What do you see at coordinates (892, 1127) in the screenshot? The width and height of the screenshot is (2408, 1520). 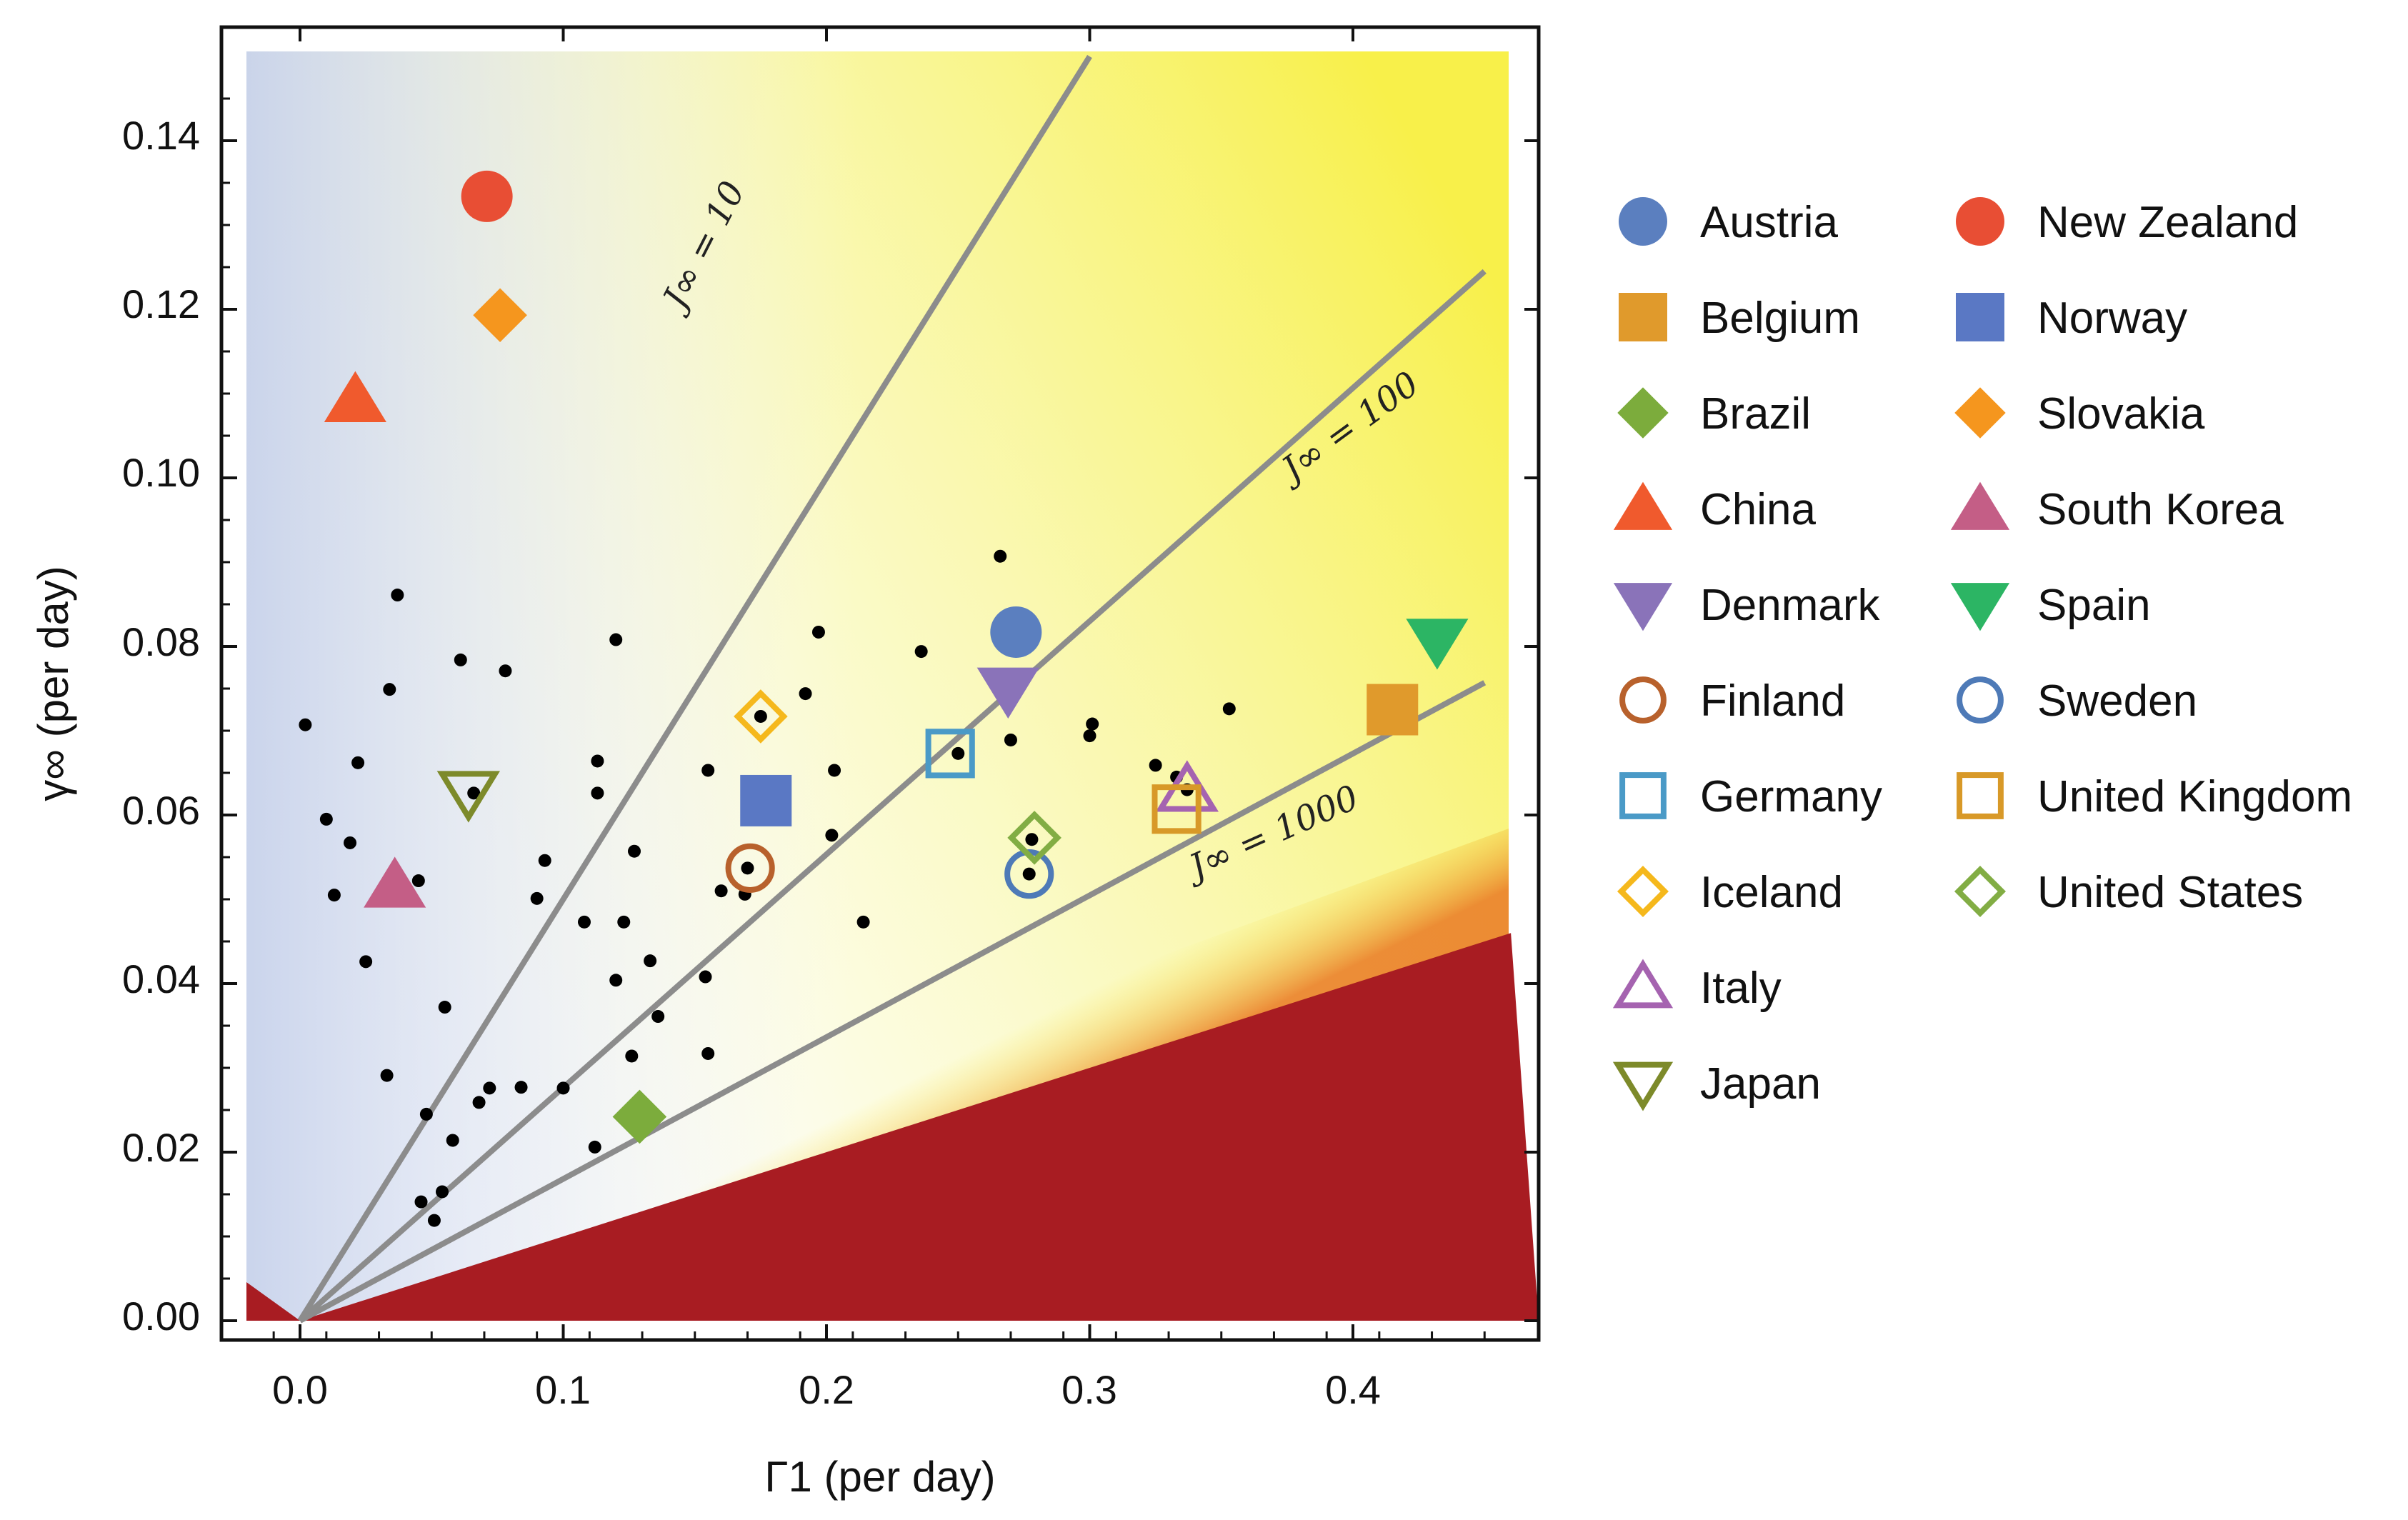 I see `infeasible-region` at bounding box center [892, 1127].